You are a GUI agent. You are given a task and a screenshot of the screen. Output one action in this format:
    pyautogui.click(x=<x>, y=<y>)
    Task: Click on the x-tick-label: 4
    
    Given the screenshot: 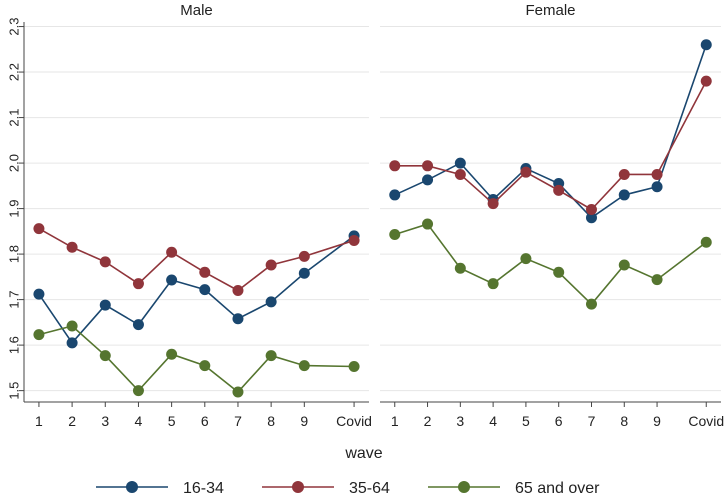 What is the action you would take?
    pyautogui.click(x=493, y=421)
    